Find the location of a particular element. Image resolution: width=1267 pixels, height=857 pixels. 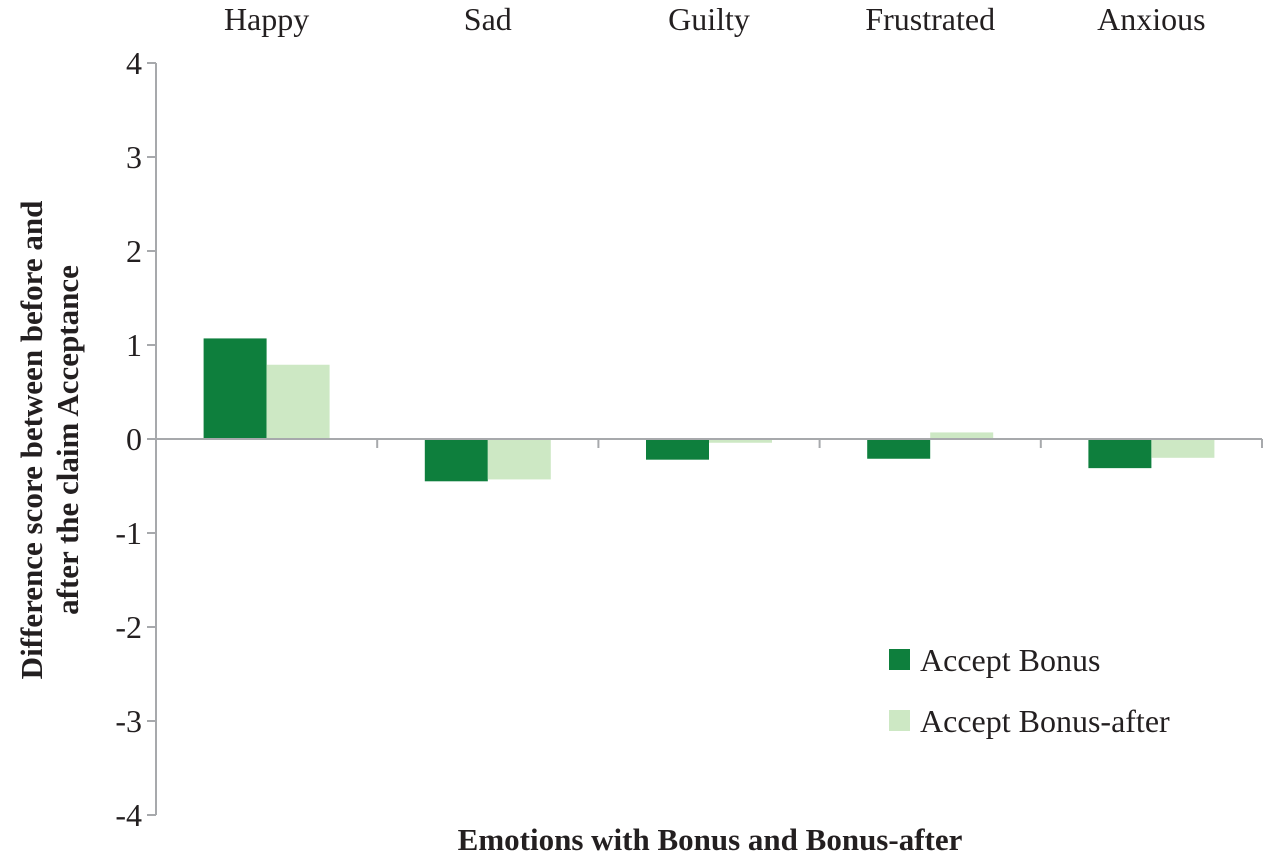

y-tick-label: 0 is located at coordinates (134, 439).